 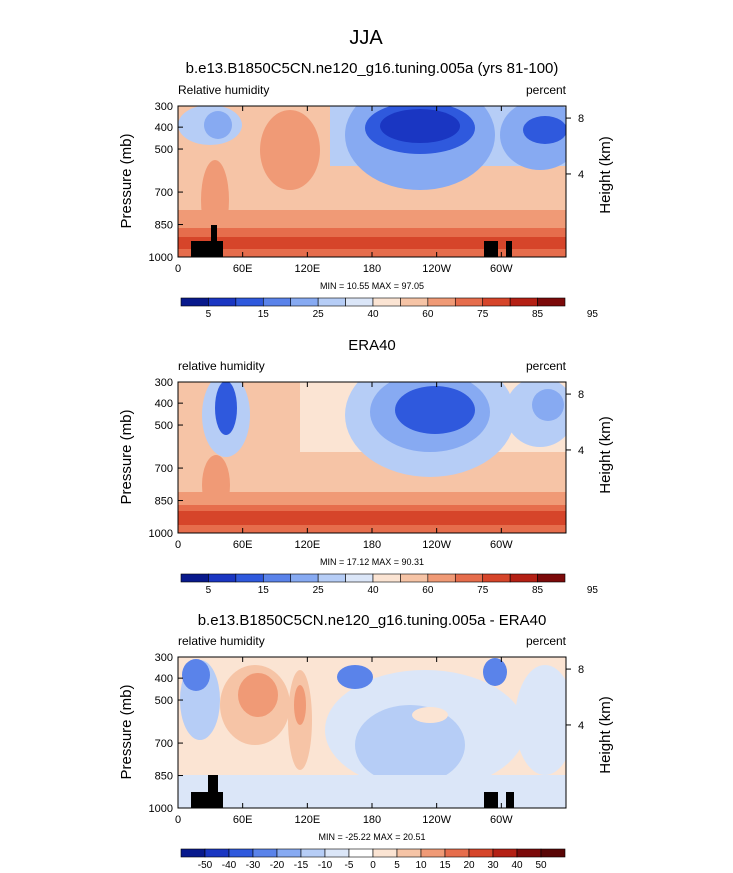 I want to click on panel-2-xtick-label: 120W, so click(x=436, y=545).